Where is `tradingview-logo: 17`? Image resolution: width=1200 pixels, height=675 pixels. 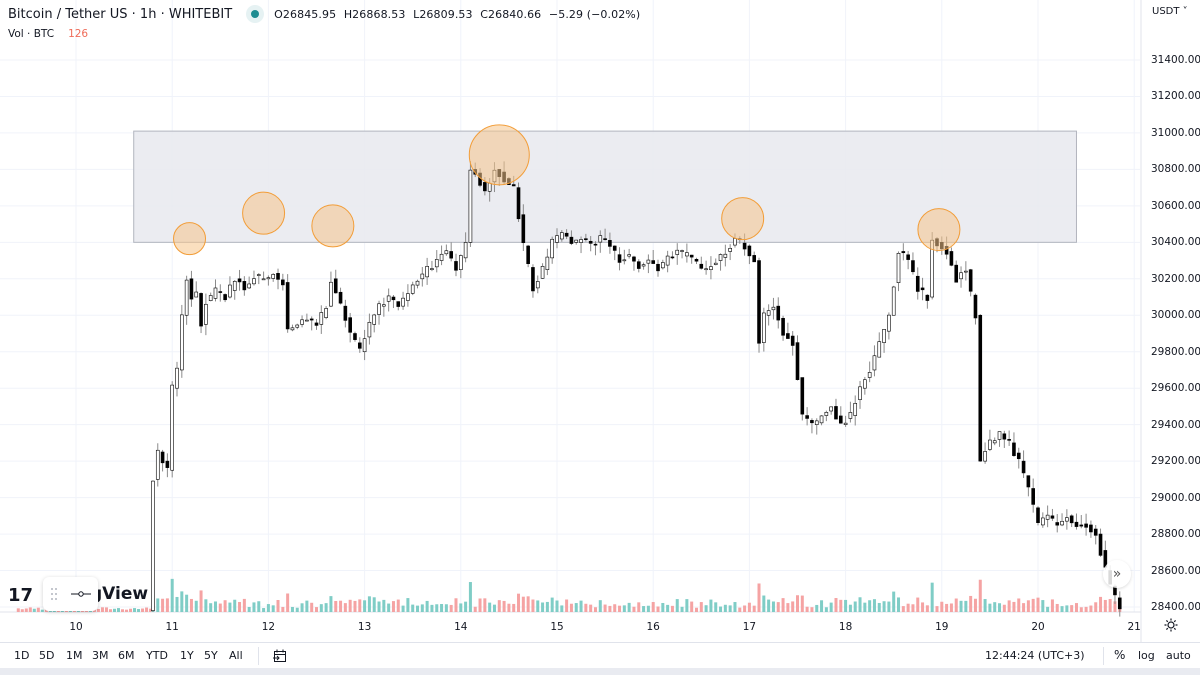 tradingview-logo: 17 is located at coordinates (21, 595).